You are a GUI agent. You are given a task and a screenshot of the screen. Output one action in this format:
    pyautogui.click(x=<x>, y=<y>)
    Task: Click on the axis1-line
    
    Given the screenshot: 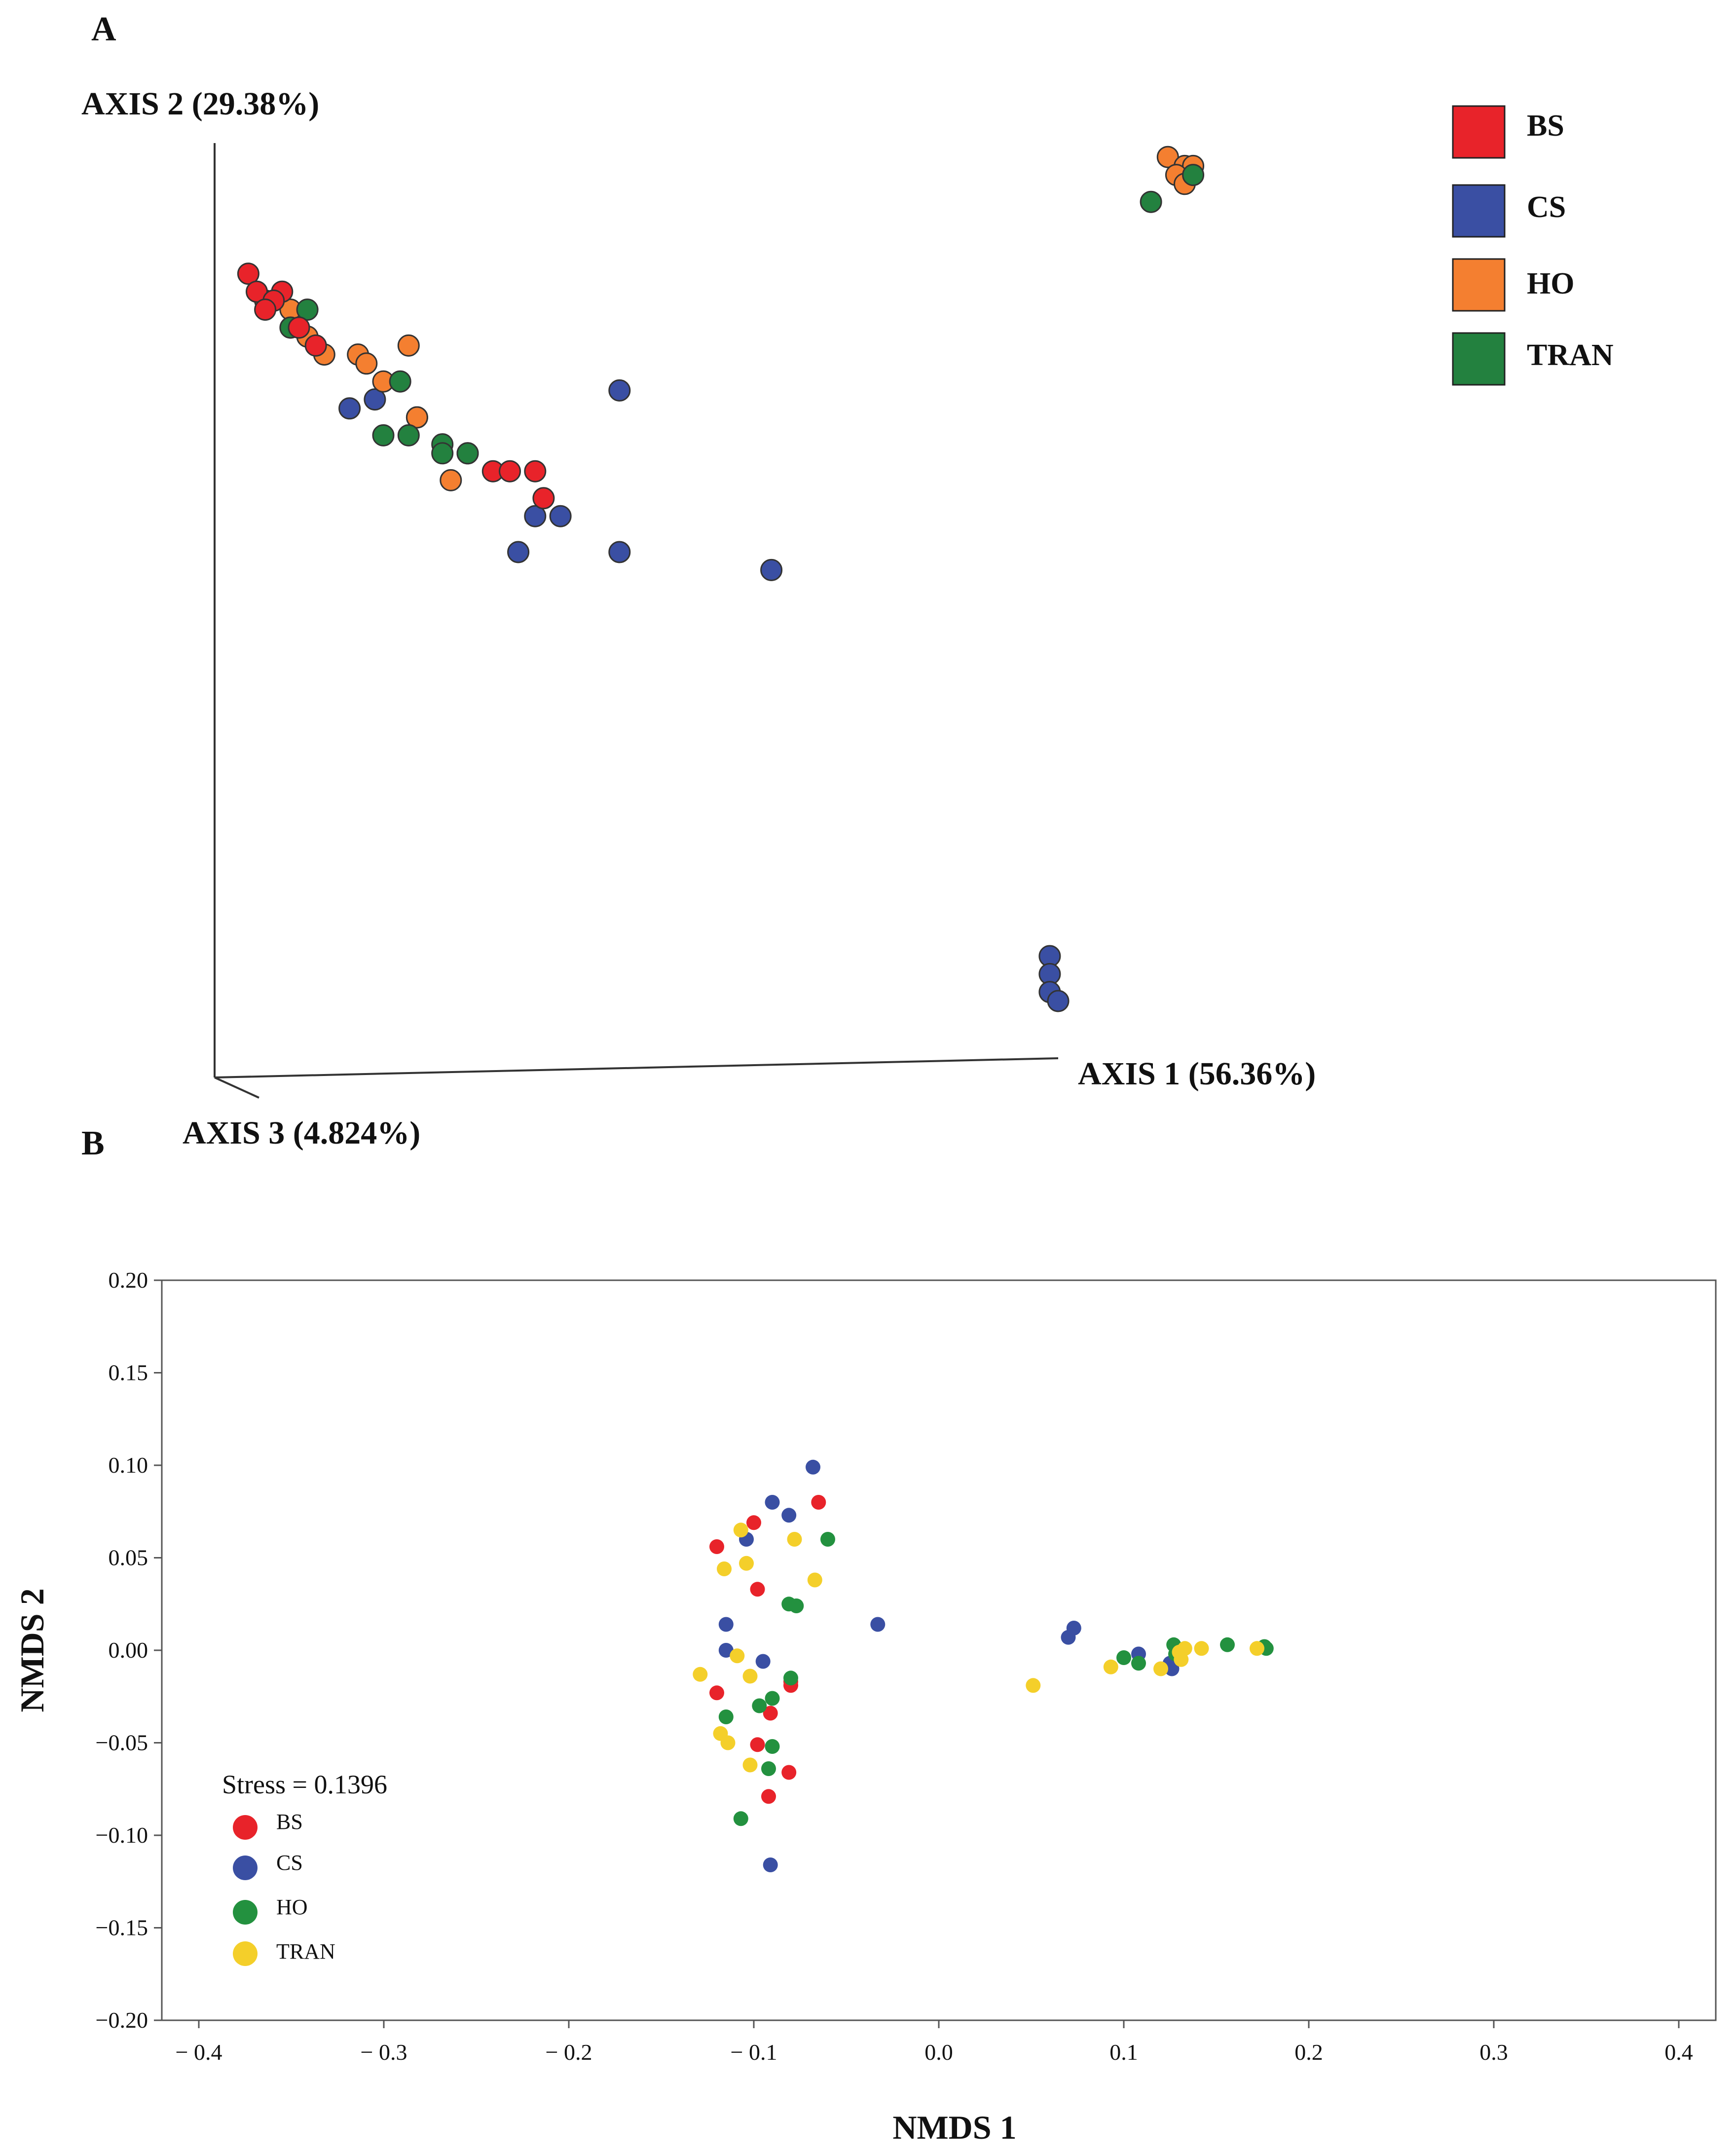 What is the action you would take?
    pyautogui.click(x=636, y=1067)
    